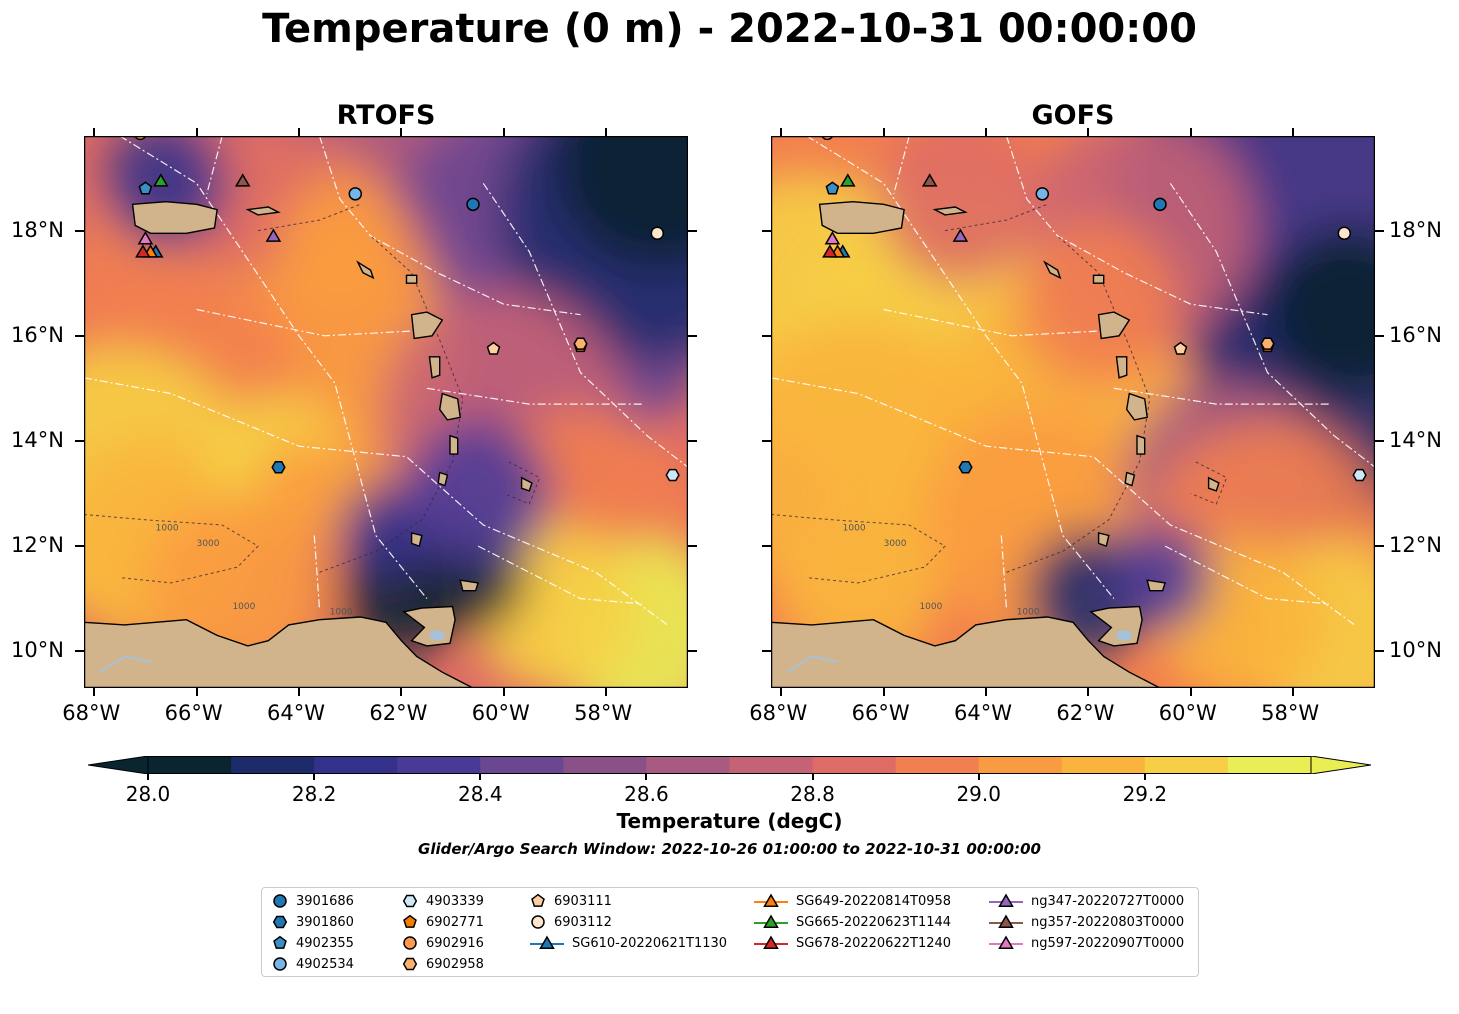  What do you see at coordinates (480, 794) in the screenshot?
I see `colorbar-tick-label: 28.4` at bounding box center [480, 794].